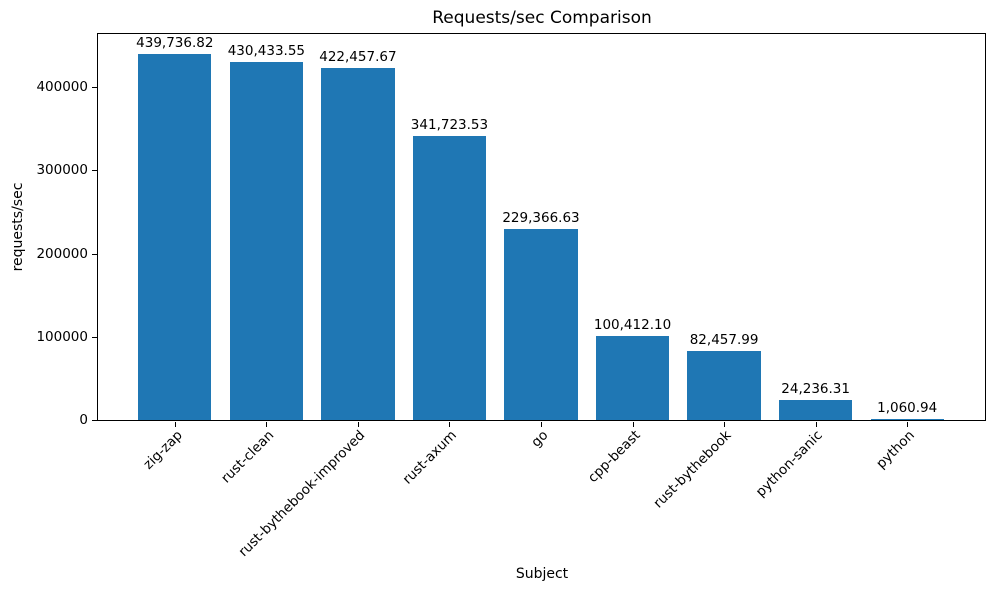  Describe the element at coordinates (907, 419) in the screenshot. I see `bar-python` at that location.